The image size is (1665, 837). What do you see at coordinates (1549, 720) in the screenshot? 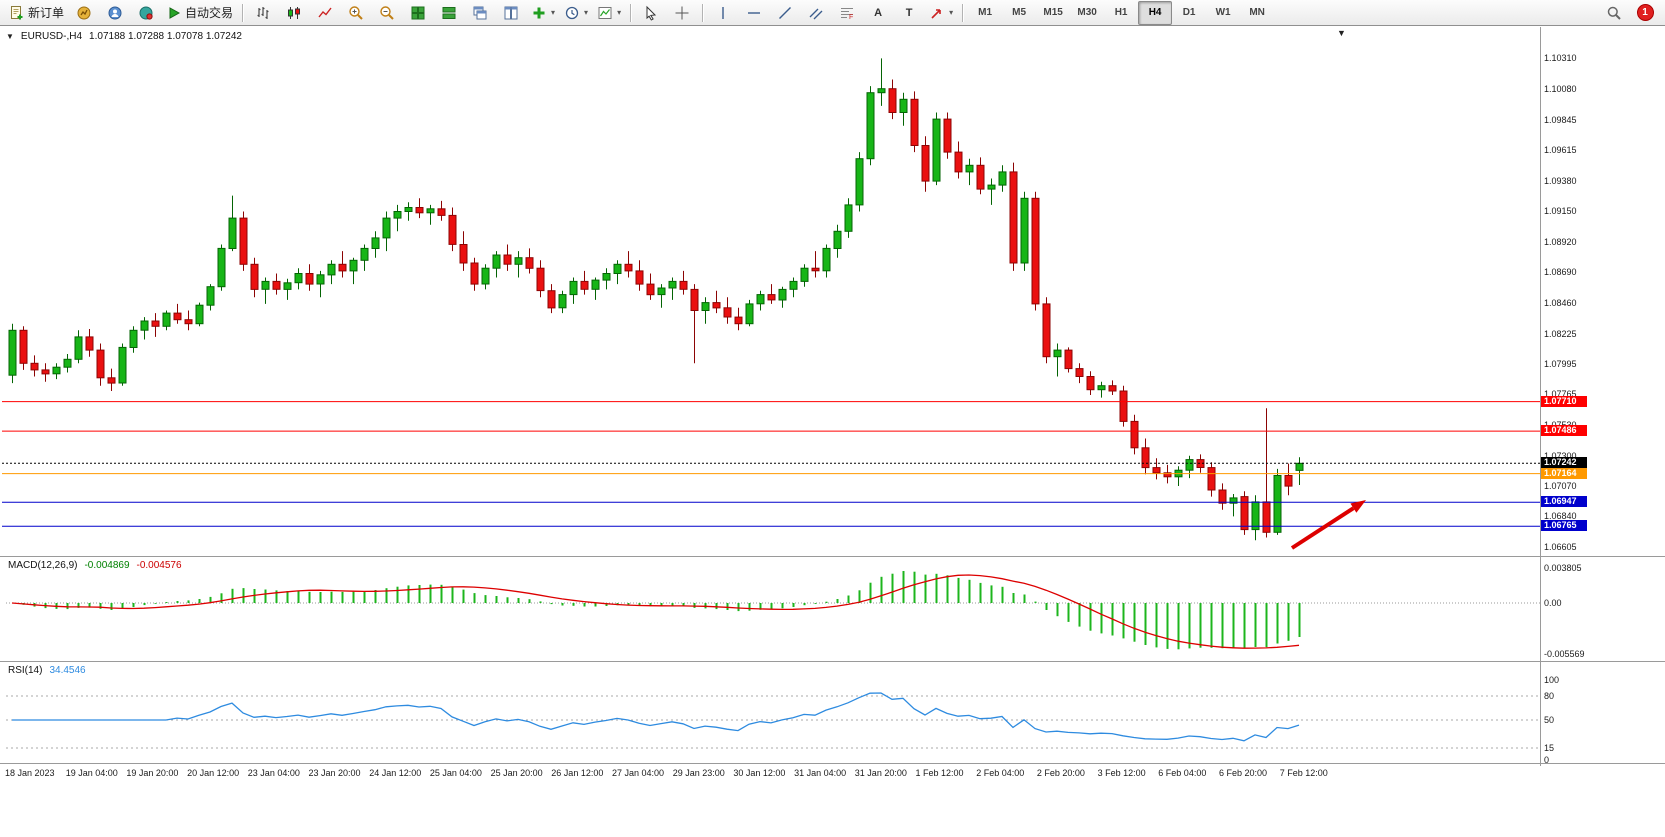
I see `rsi-axis-label: 50` at bounding box center [1549, 720].